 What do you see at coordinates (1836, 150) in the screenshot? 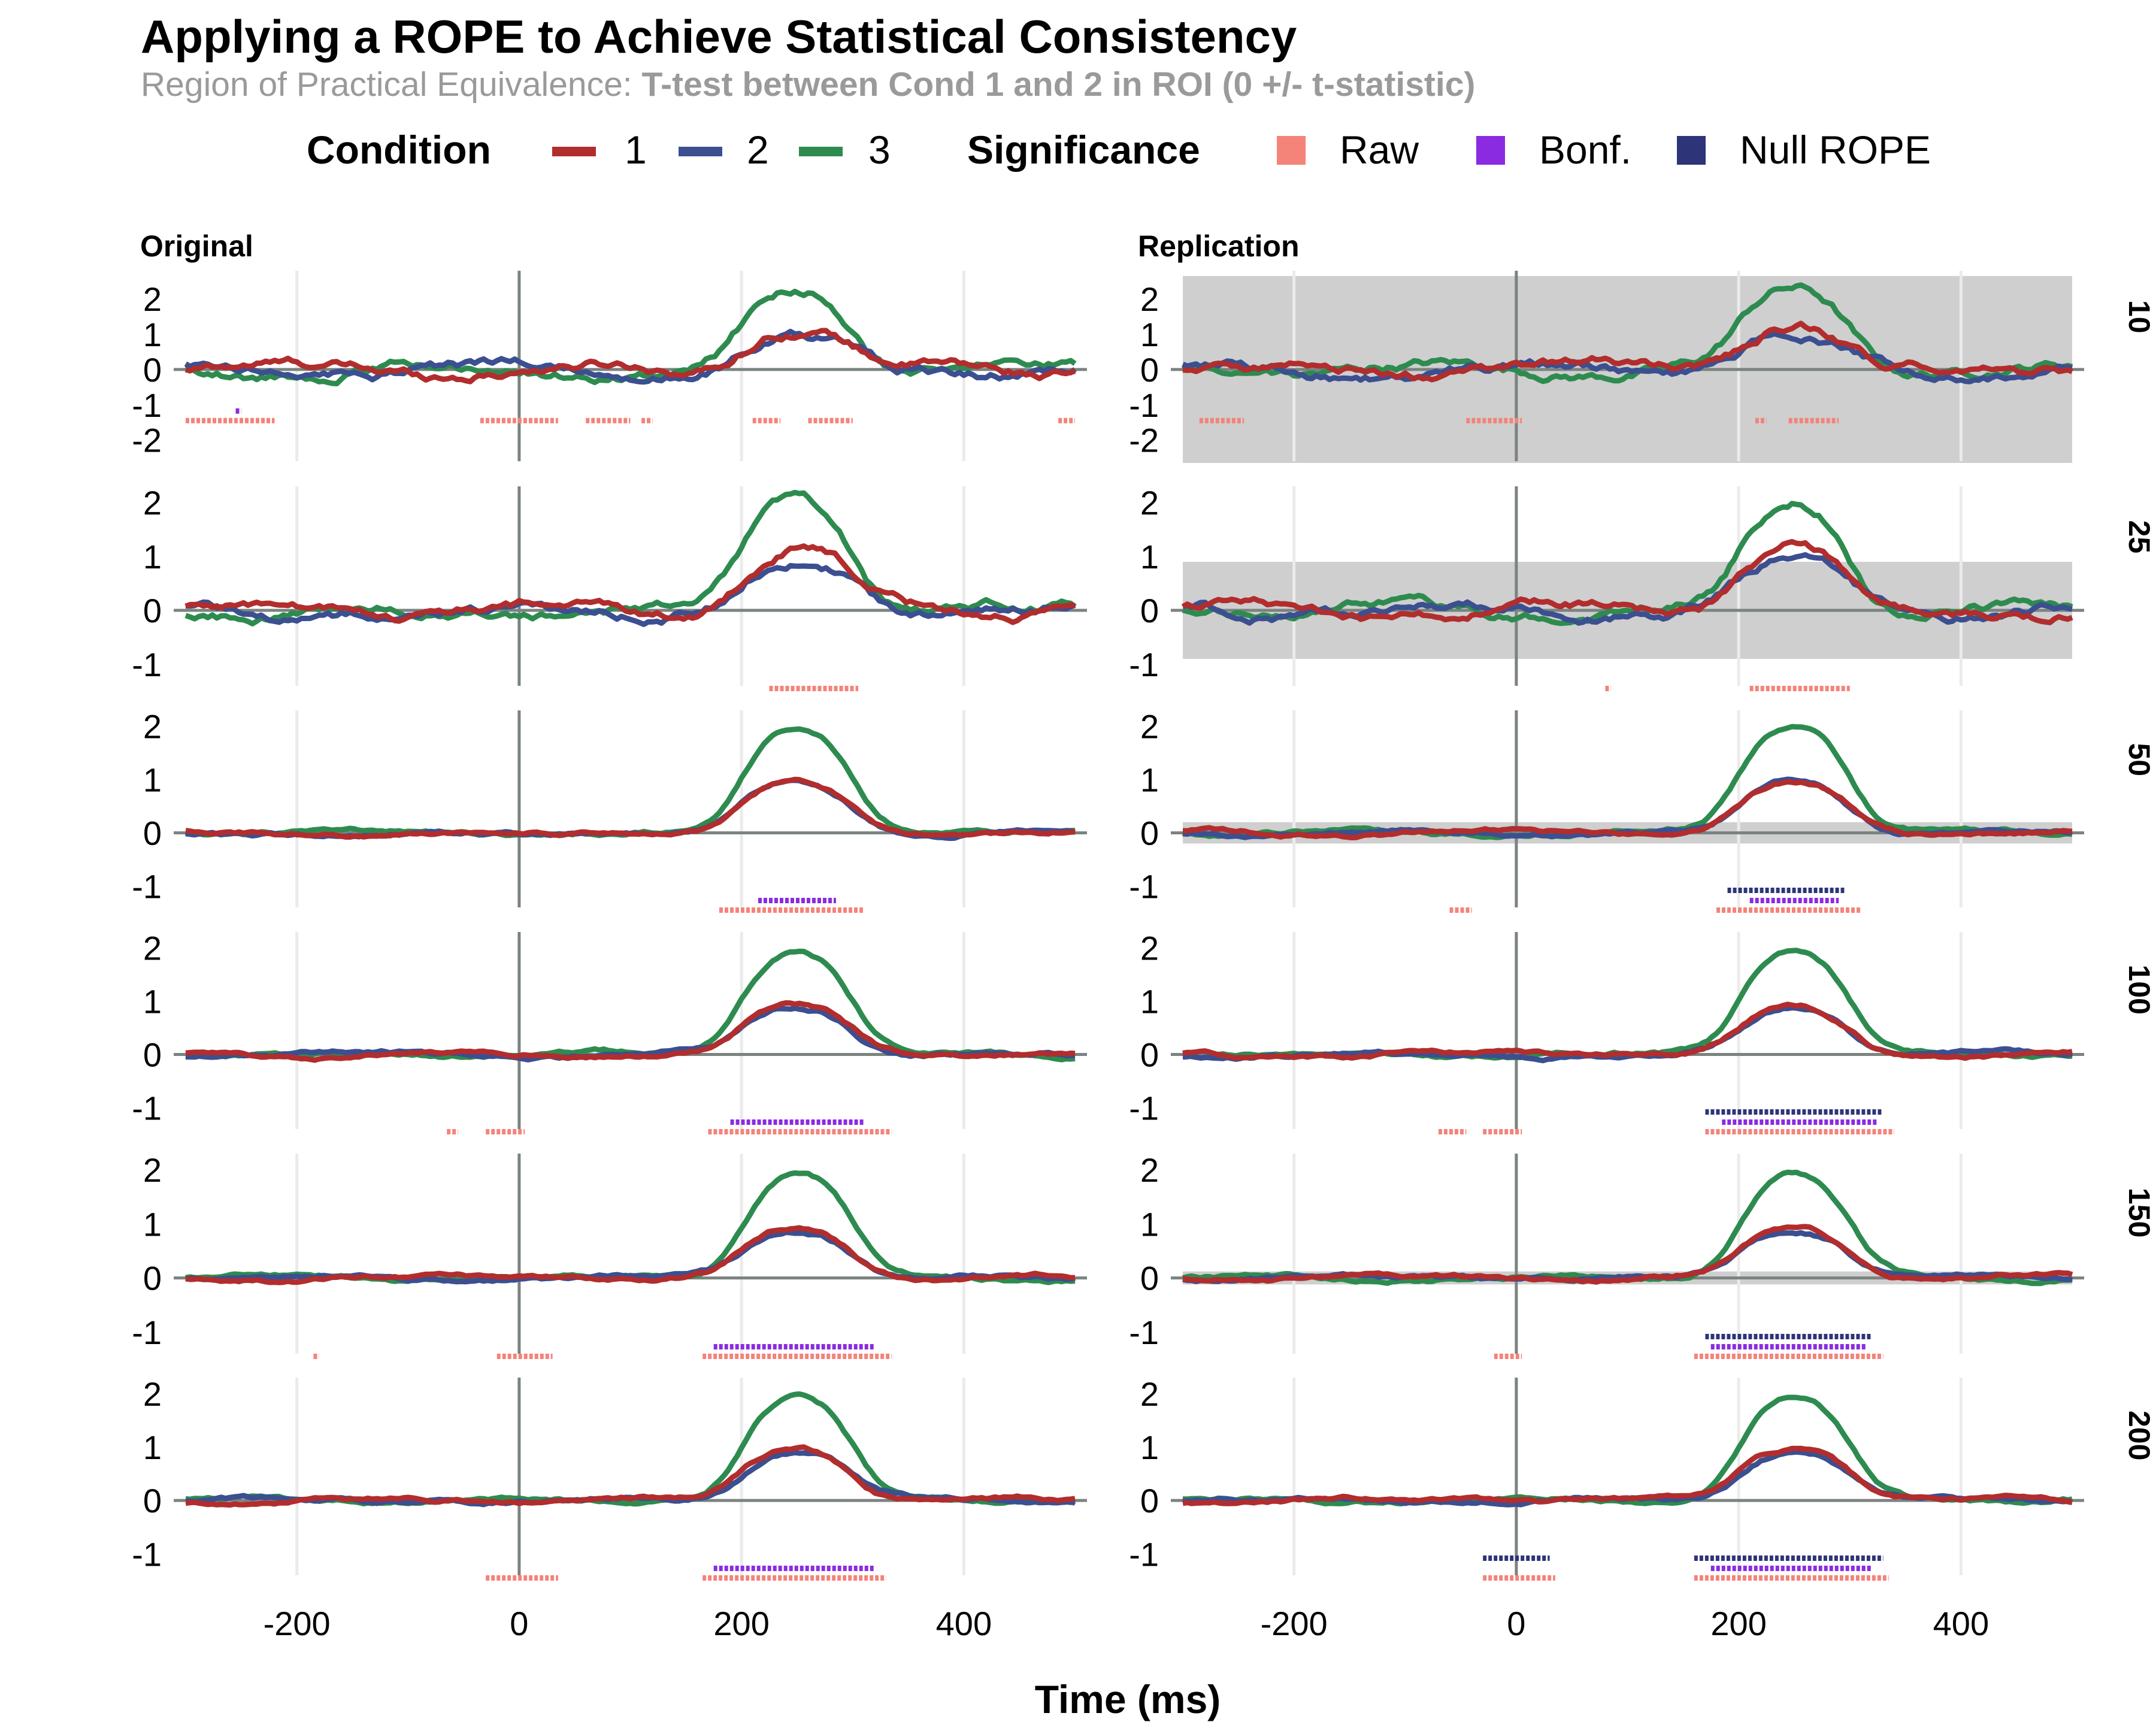
I see `legend-null-rope-label: Null ROPE` at bounding box center [1836, 150].